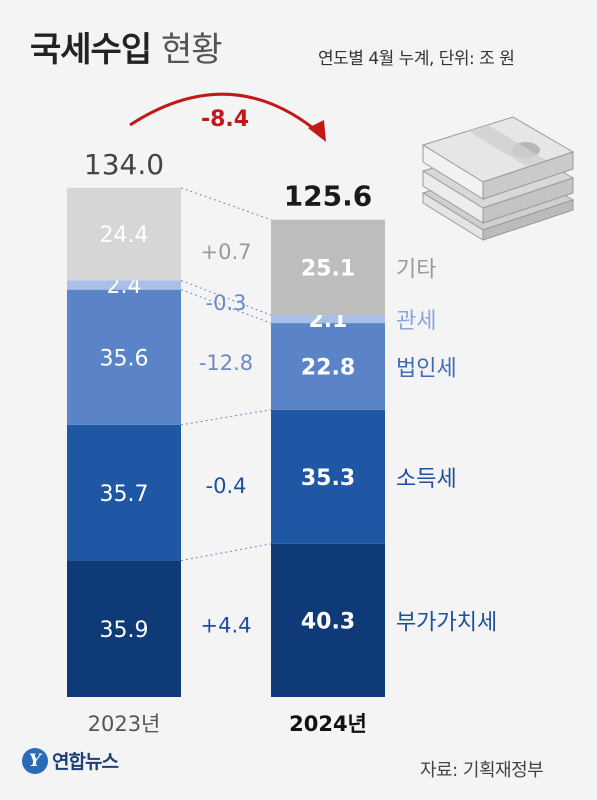  What do you see at coordinates (225, 119) in the screenshot?
I see `change-label: -8.4` at bounding box center [225, 119].